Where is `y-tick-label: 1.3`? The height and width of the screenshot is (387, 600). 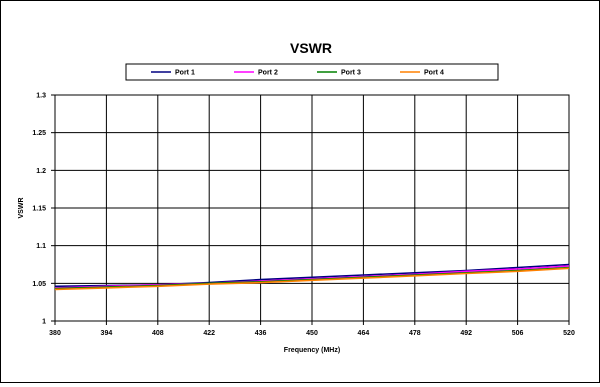 y-tick-label: 1.3 is located at coordinates (41, 96).